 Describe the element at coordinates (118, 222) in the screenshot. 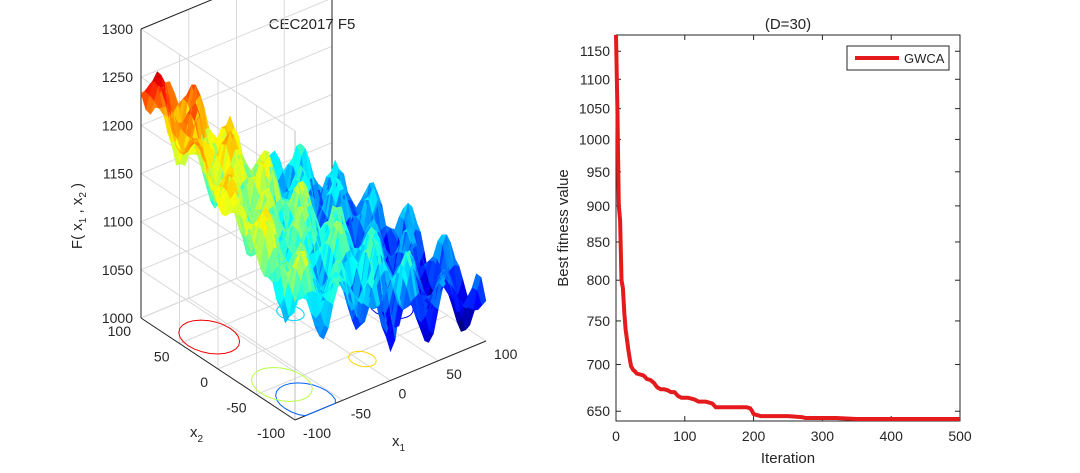

I see `z-tick-label: 1100` at that location.